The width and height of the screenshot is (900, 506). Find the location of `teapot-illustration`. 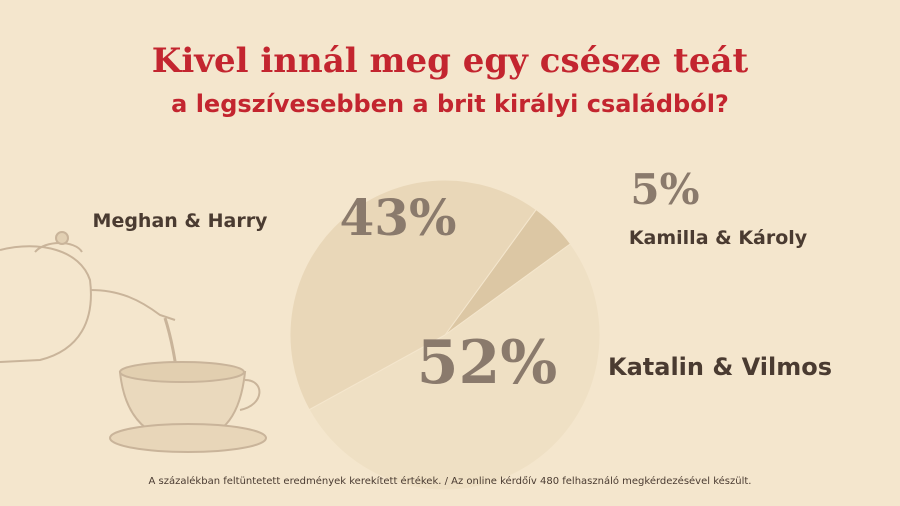

teapot-illustration is located at coordinates (133, 342).